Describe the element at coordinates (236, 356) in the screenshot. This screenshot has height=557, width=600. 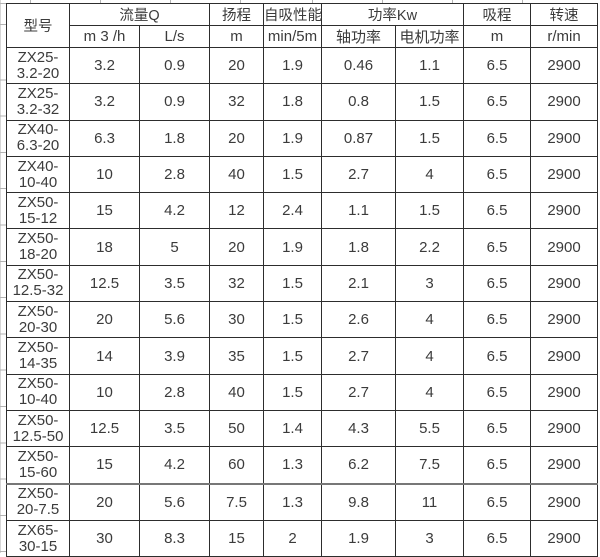
I see `value-cell: 35` at that location.